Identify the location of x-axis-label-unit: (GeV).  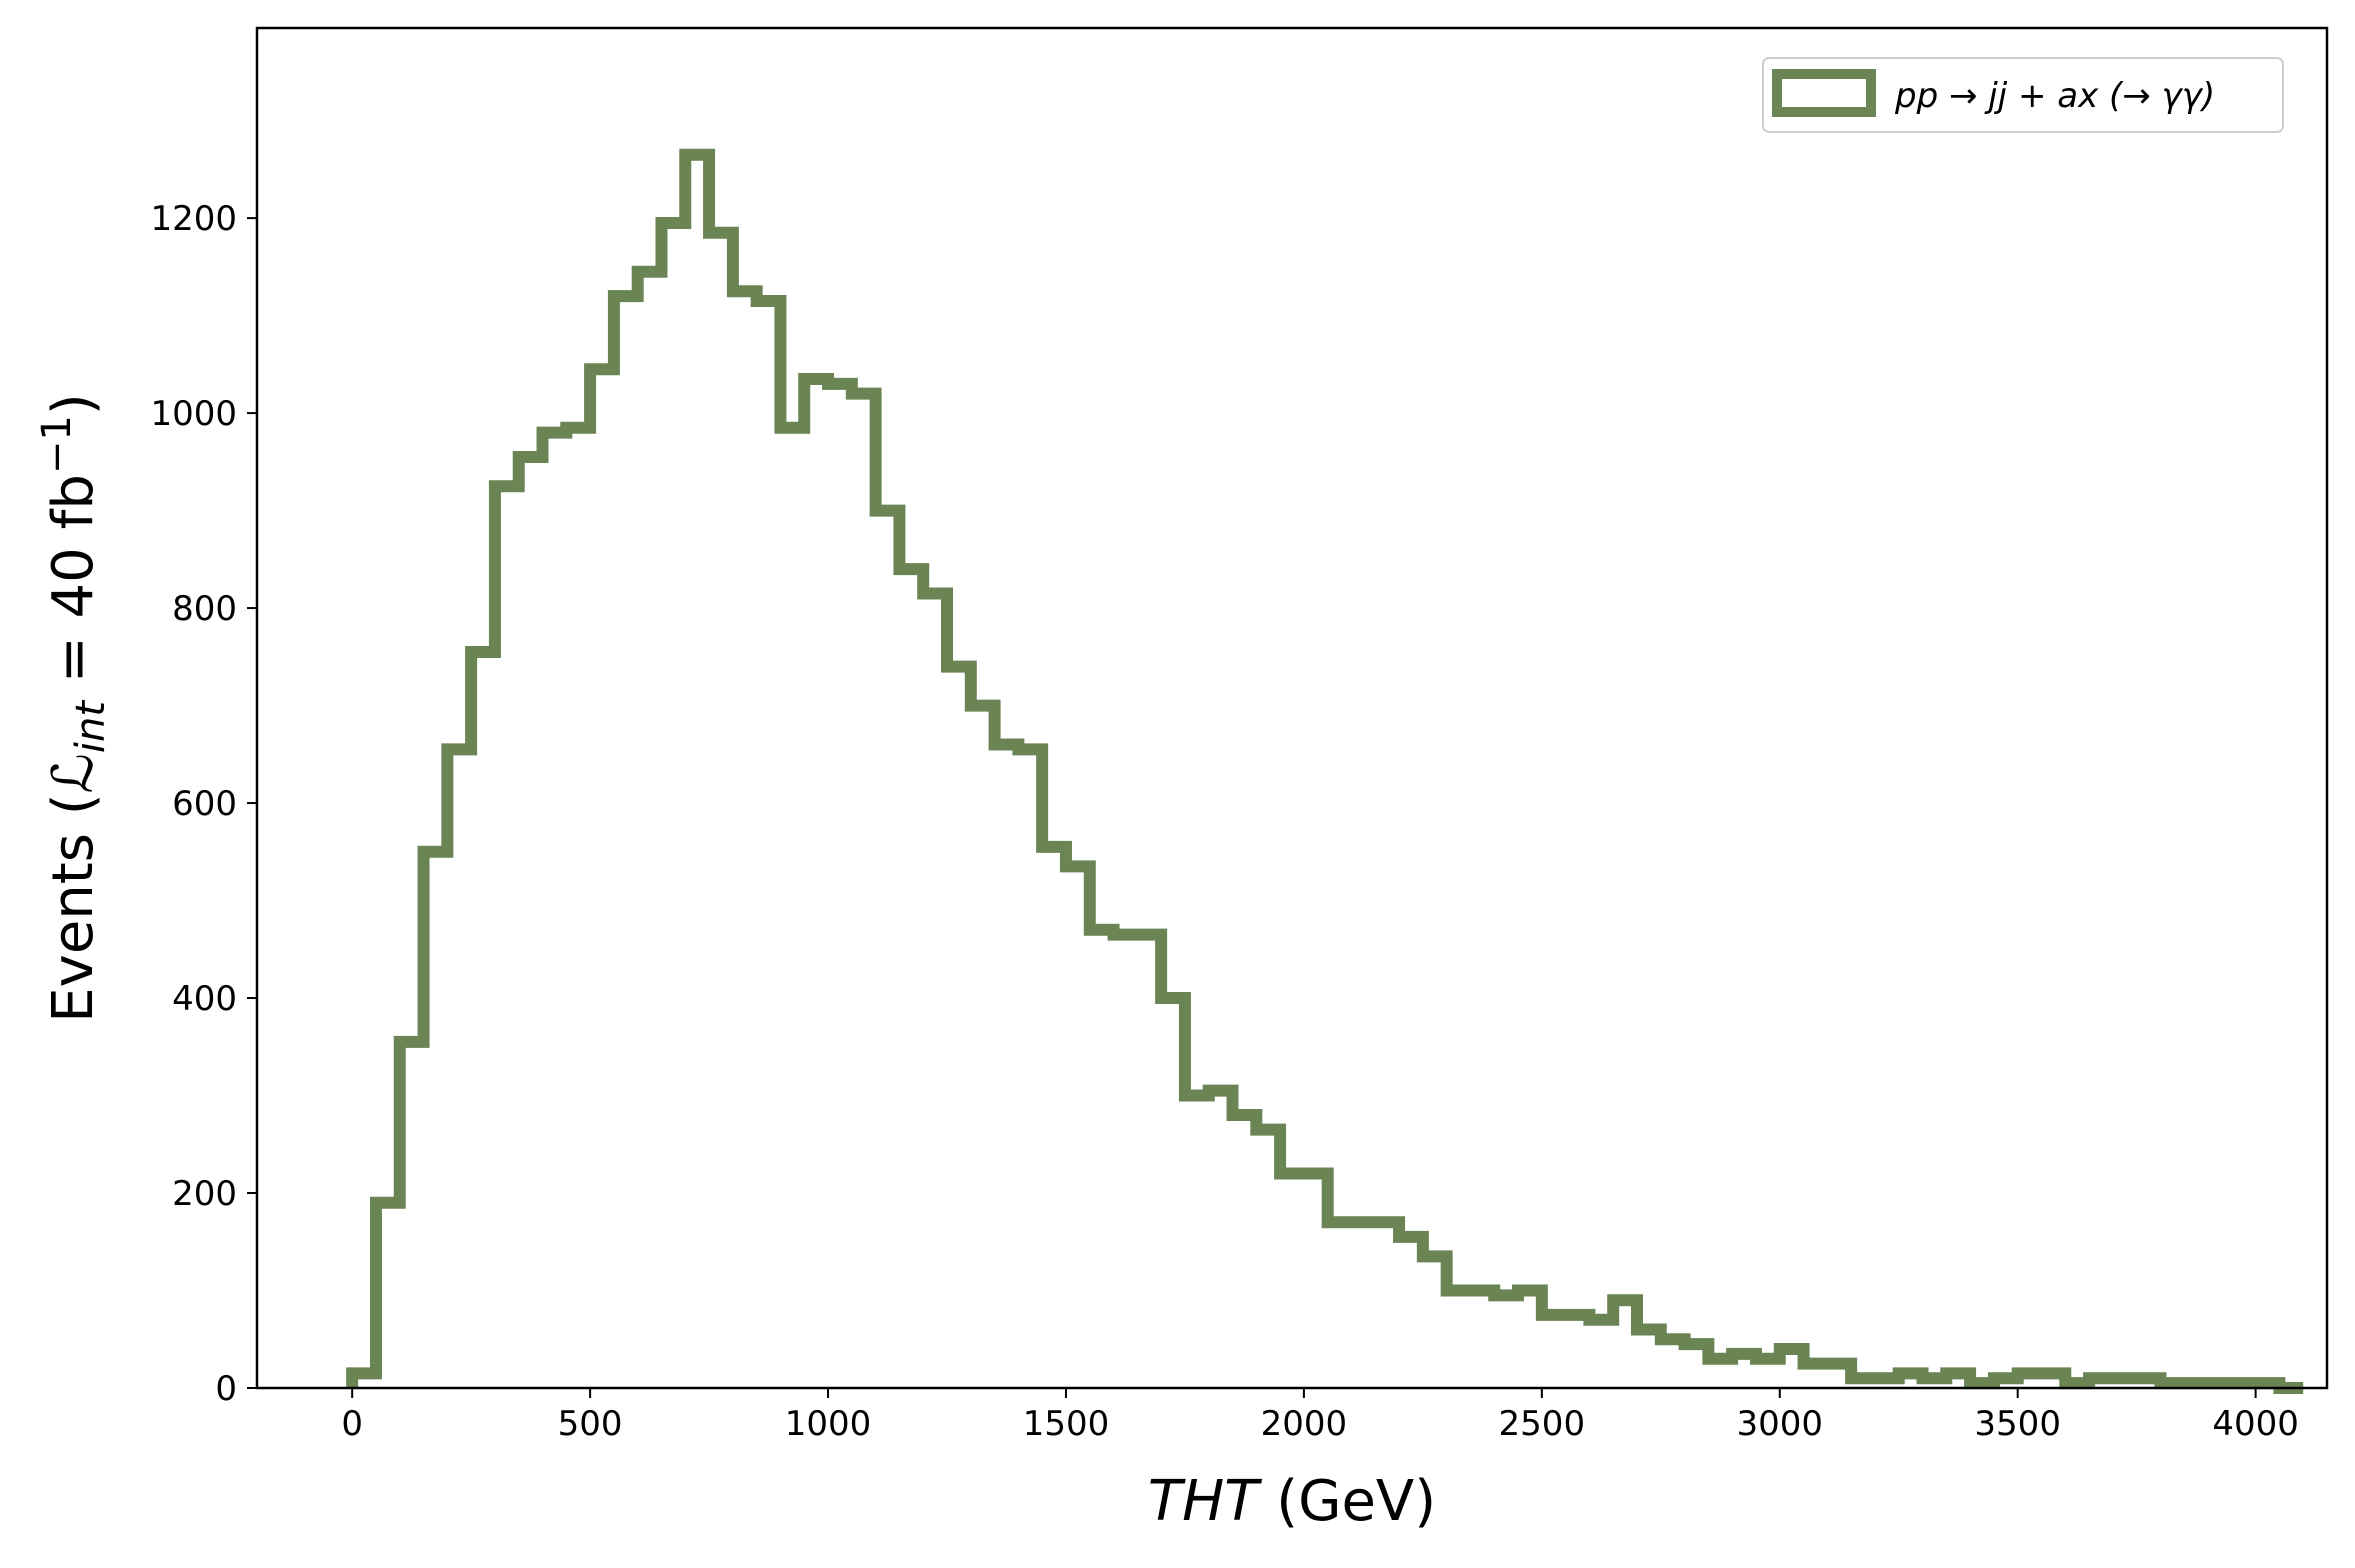
(1347, 1501).